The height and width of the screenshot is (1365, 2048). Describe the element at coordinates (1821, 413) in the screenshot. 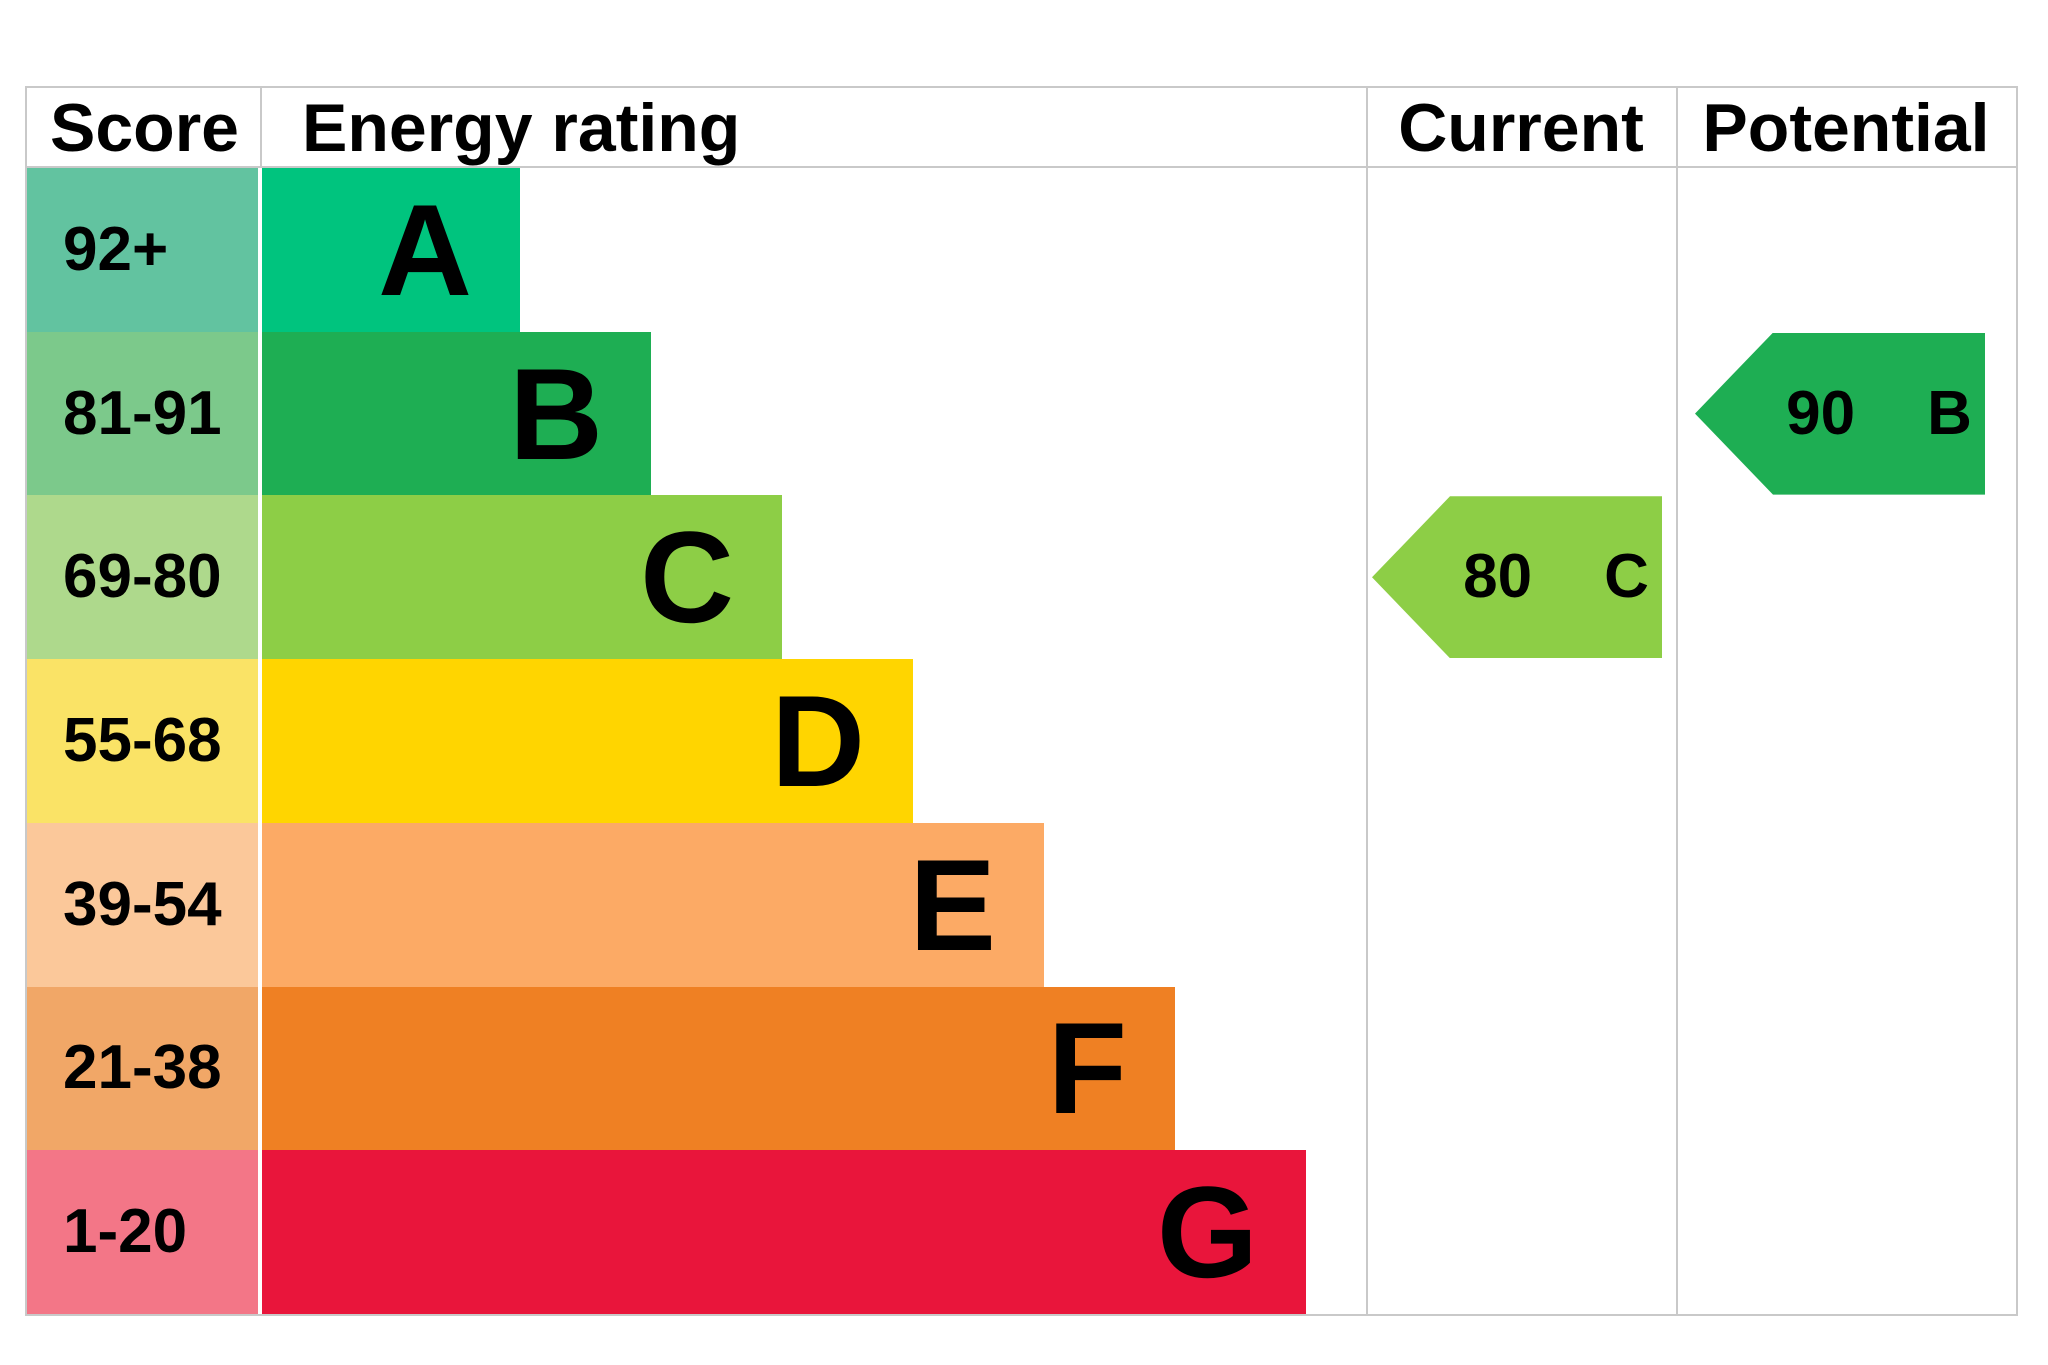

I see `potential-rating-value: 90` at that location.